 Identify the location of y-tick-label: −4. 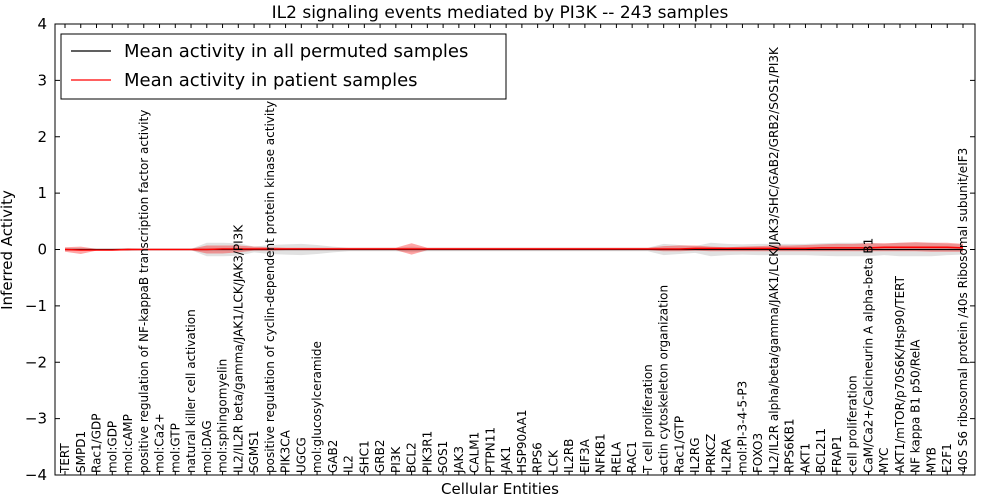
(36, 475).